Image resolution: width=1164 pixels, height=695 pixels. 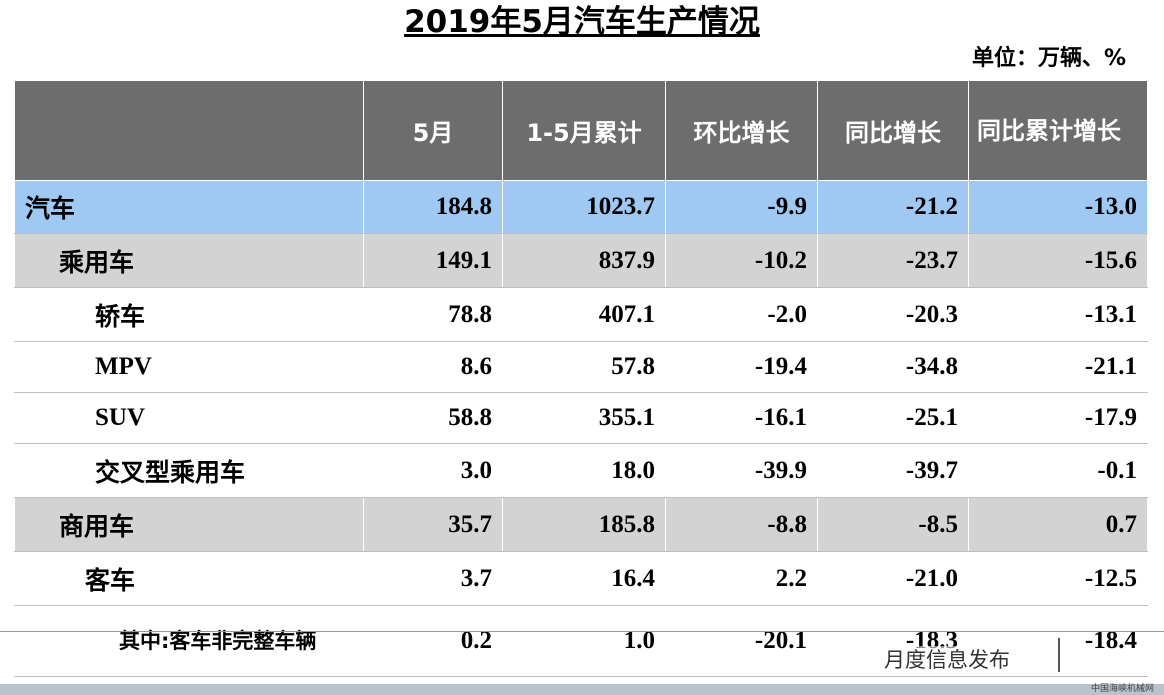 I want to click on cell-mom: -8.8, so click(x=741, y=524).